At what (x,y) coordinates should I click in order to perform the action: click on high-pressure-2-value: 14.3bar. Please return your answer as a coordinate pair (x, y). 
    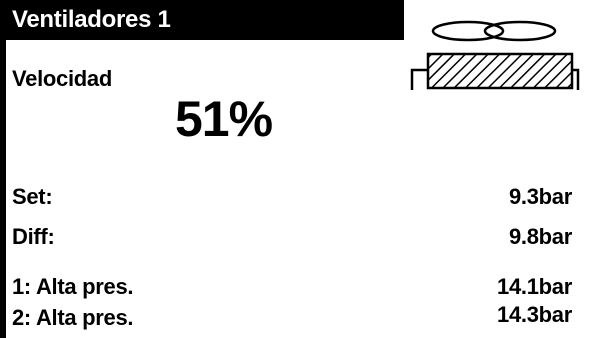
    Looking at the image, I should click on (534, 314).